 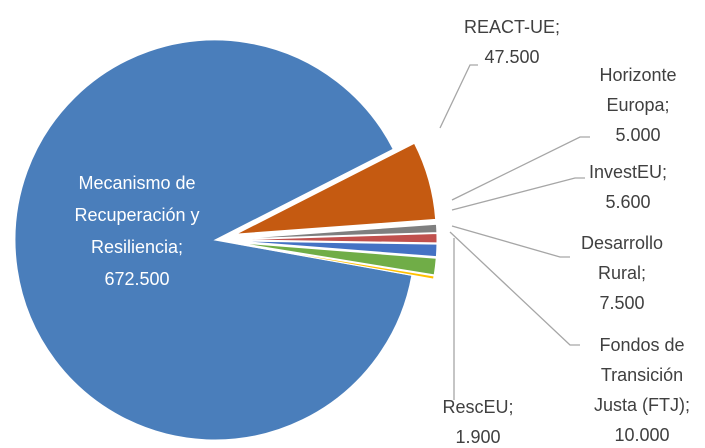 What do you see at coordinates (478, 437) in the screenshot?
I see `value-label: 1.900` at bounding box center [478, 437].